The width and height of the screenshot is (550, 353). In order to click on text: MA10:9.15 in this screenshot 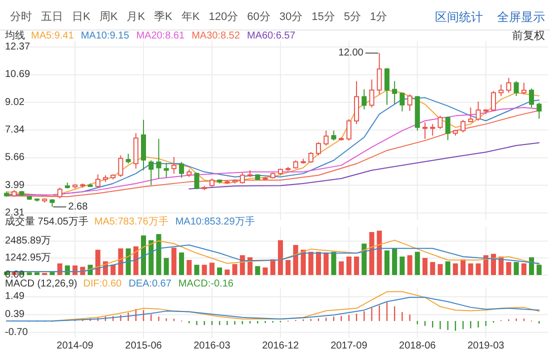, I will do `click(105, 36)`.